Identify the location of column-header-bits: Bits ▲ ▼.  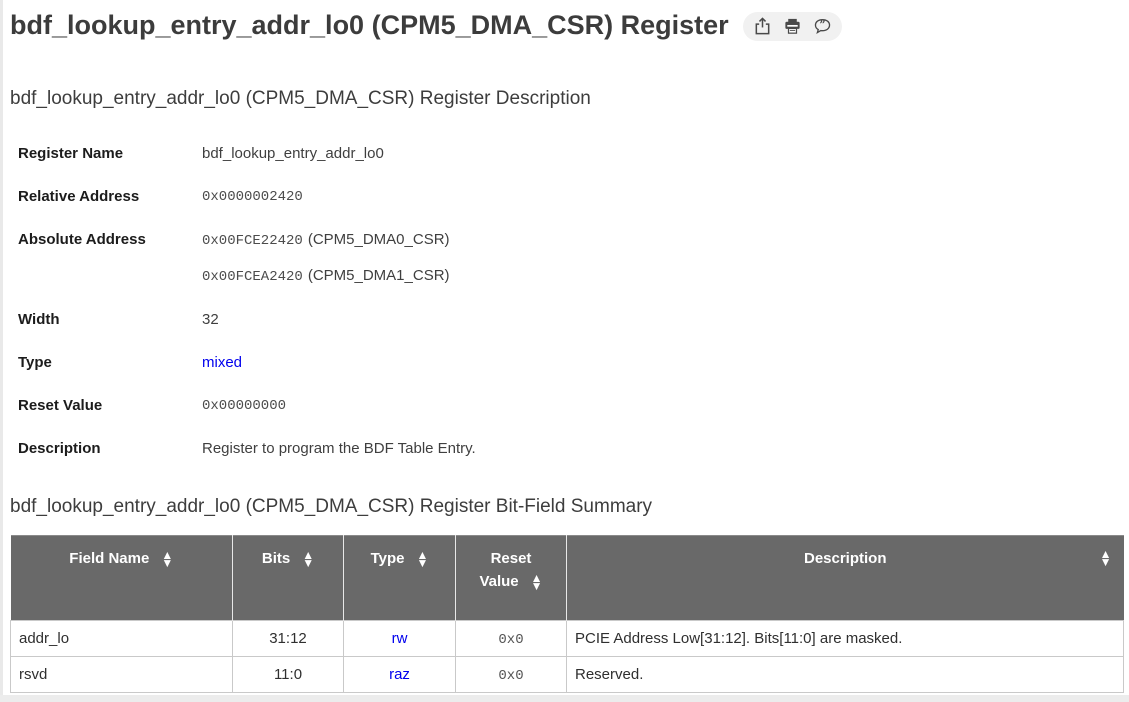
(288, 578).